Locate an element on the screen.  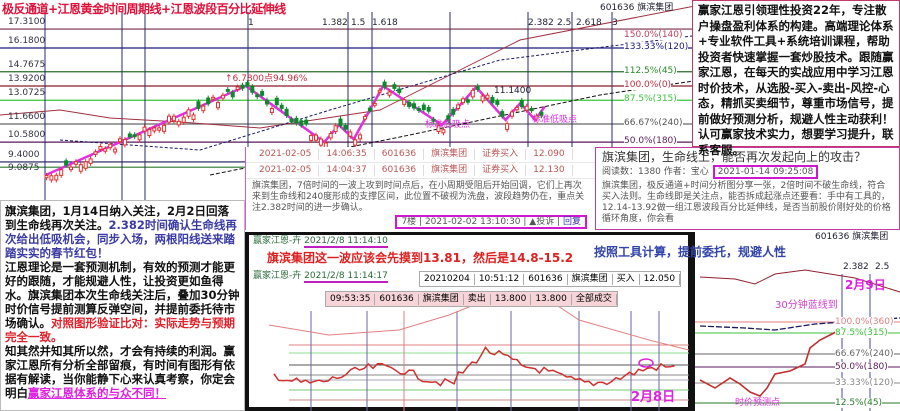
article-meta: 阅读数：1380 作者：宝心 is located at coordinates (655, 172).